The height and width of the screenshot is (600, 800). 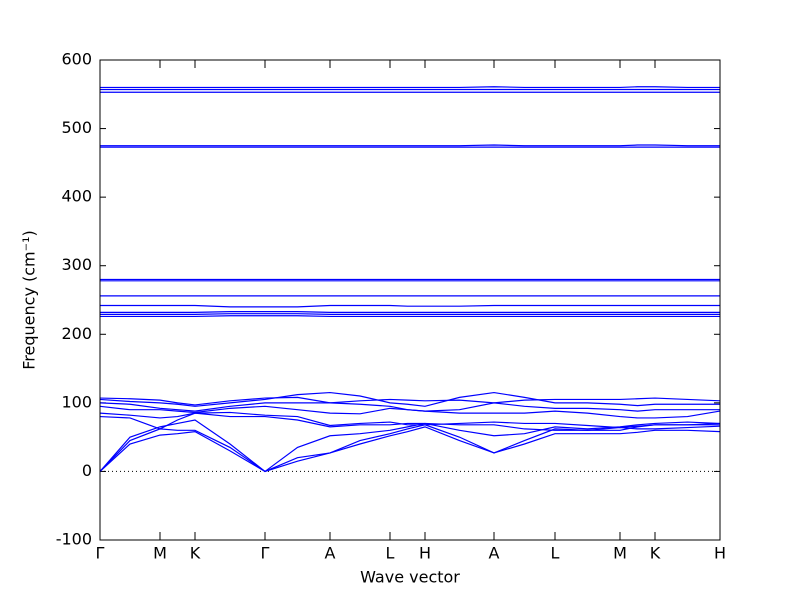 I want to click on y-tick-label: 100, so click(x=76, y=401).